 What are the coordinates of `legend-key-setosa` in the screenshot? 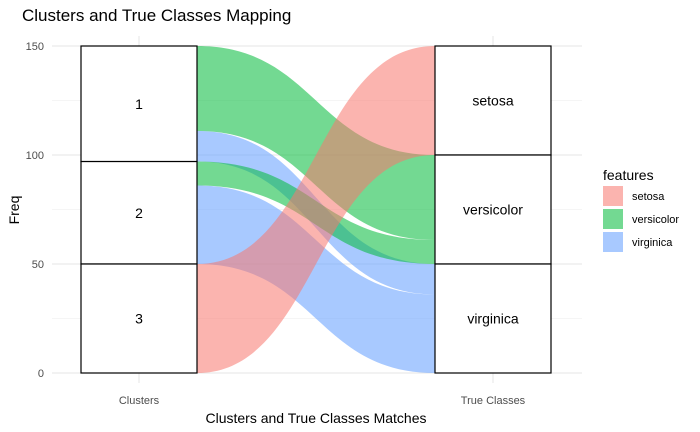 It's located at (613, 196).